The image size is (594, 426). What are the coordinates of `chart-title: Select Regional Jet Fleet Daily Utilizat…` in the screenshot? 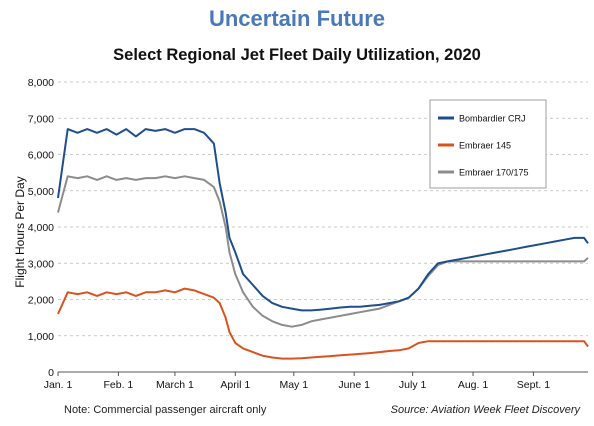 It's located at (297, 55).